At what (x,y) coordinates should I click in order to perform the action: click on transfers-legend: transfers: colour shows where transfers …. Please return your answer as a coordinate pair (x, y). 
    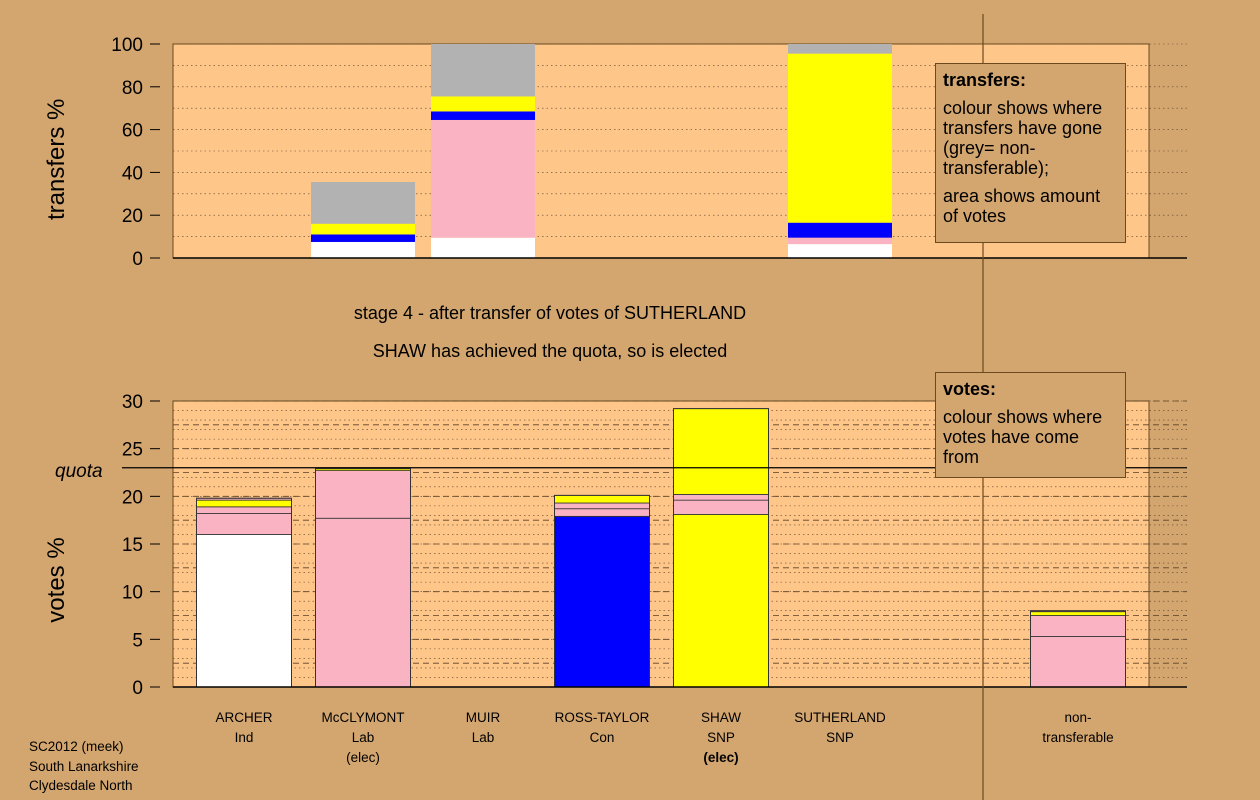
    Looking at the image, I should click on (1030, 153).